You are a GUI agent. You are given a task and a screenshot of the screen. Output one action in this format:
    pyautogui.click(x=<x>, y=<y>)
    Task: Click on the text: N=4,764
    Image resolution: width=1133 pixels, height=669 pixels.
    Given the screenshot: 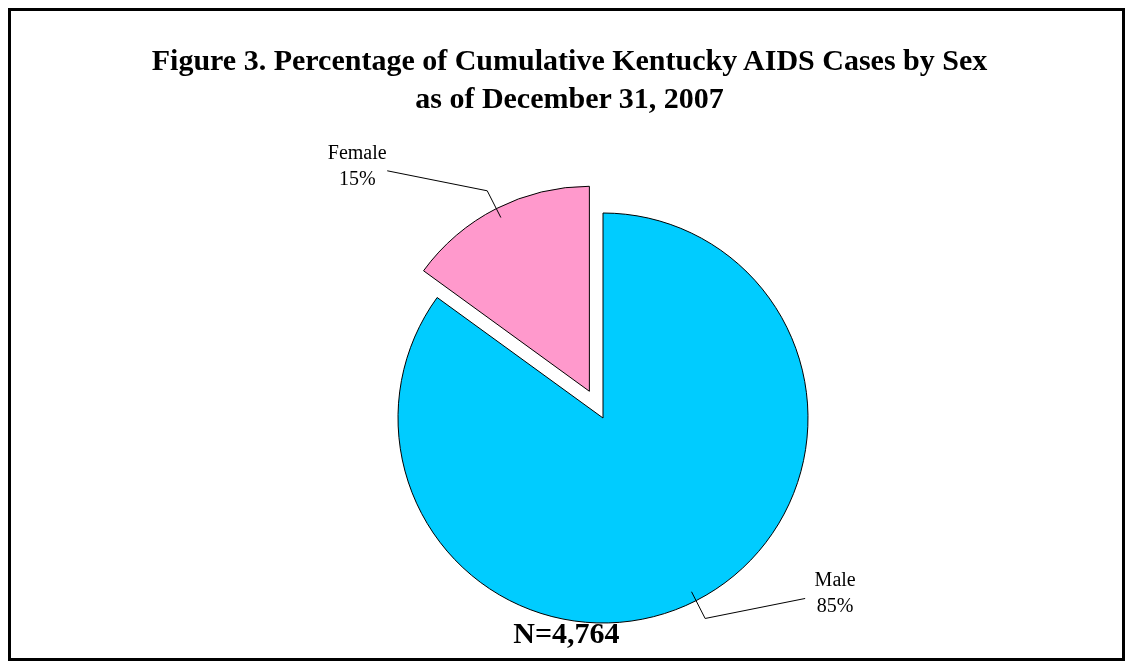 What is the action you would take?
    pyautogui.click(x=566, y=633)
    